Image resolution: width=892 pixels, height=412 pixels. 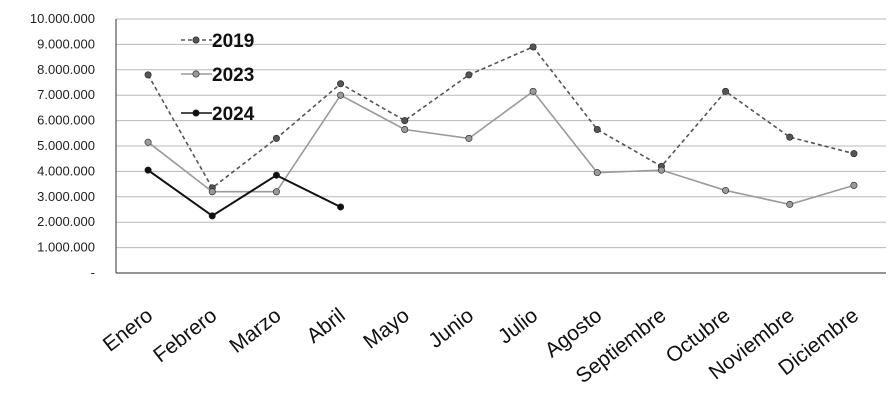 I want to click on y-tick-label: 8.000.000, so click(x=66, y=69).